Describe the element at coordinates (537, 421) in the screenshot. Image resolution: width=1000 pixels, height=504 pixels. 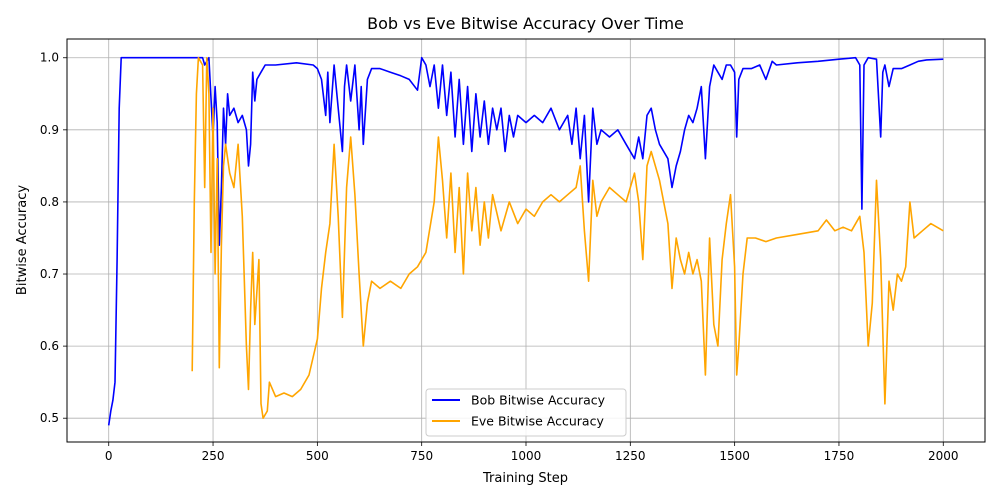
I see `legend-label-eve: Eve Bitwise Accuracy` at that location.